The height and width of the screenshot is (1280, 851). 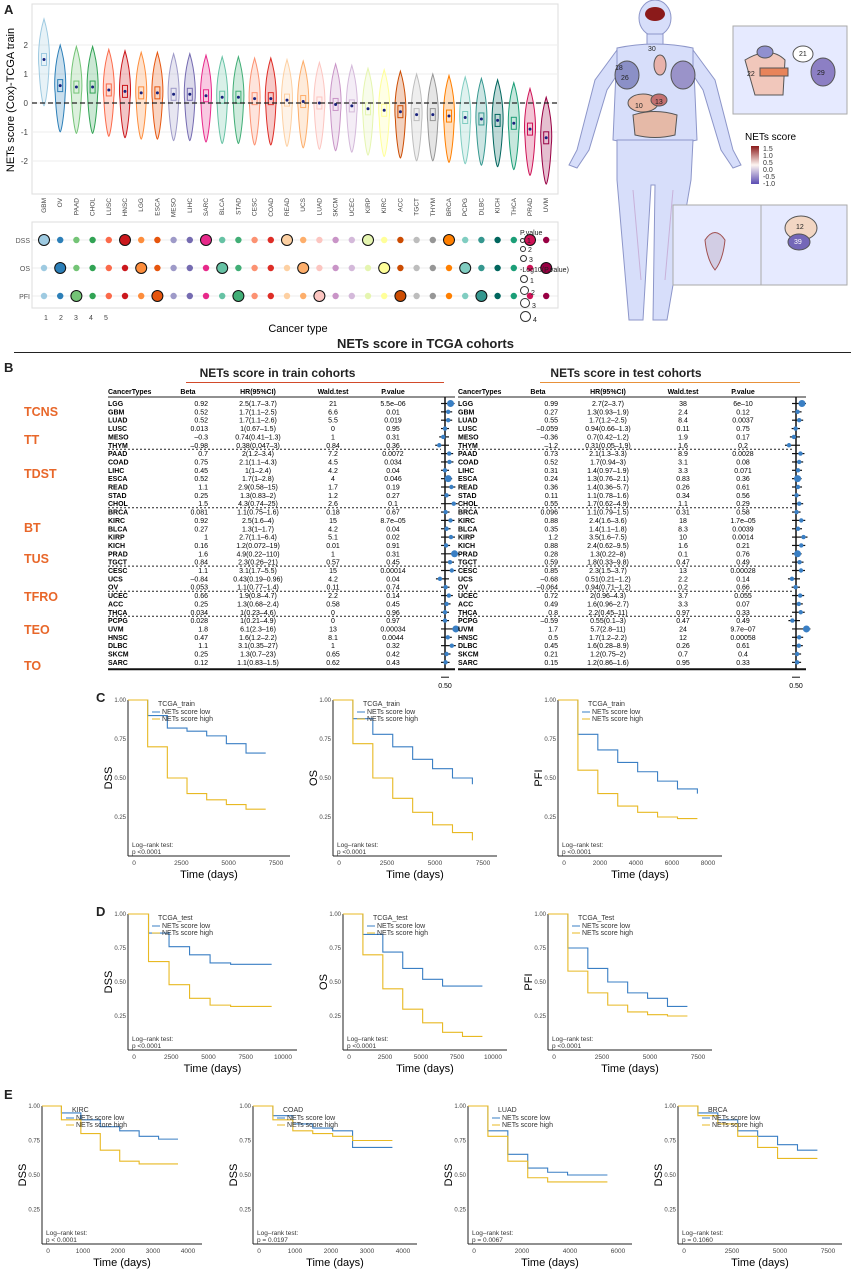 What do you see at coordinates (771, 137) in the screenshot?
I see `heat-legend-title: NETs score` at bounding box center [771, 137].